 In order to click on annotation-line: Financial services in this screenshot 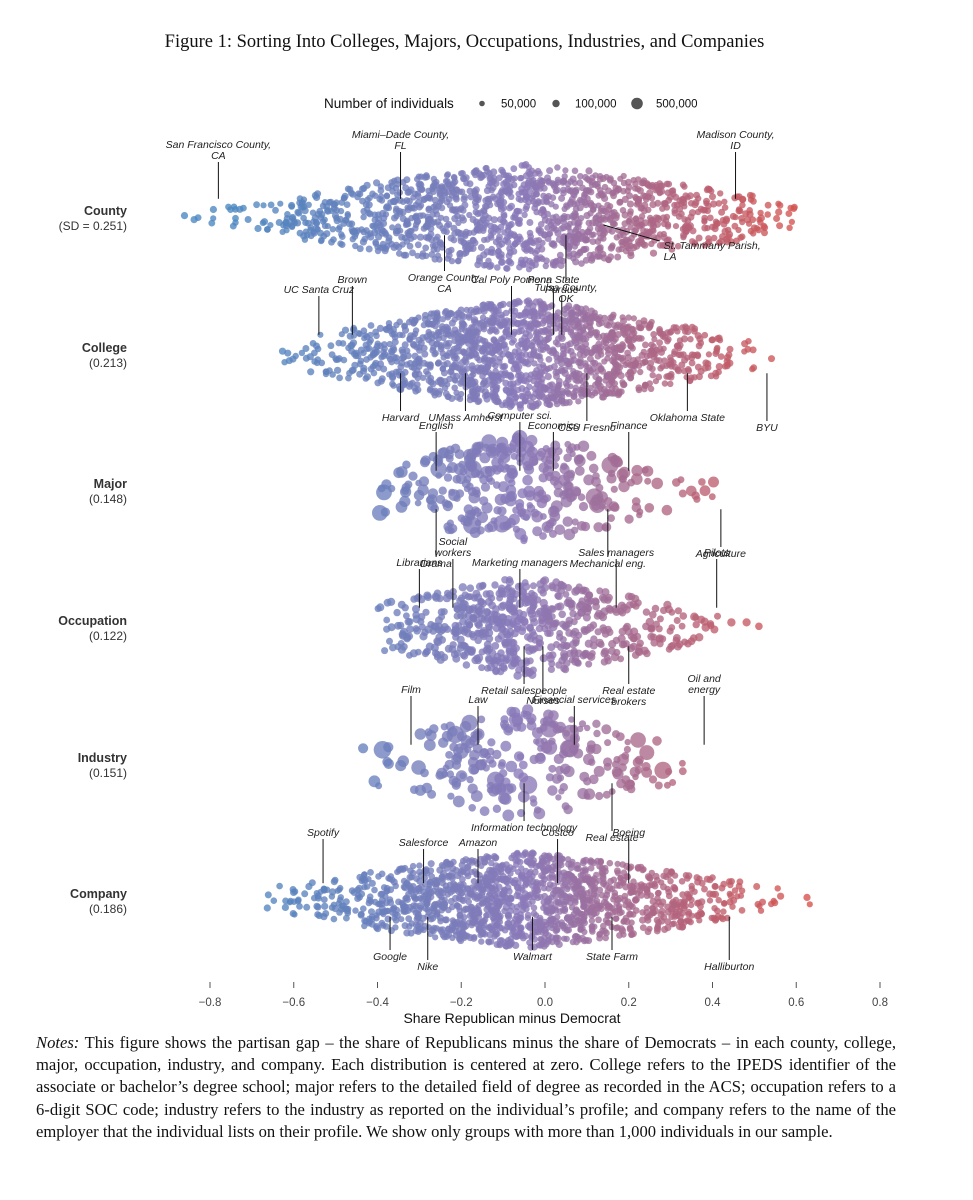, I will do `click(575, 700)`.